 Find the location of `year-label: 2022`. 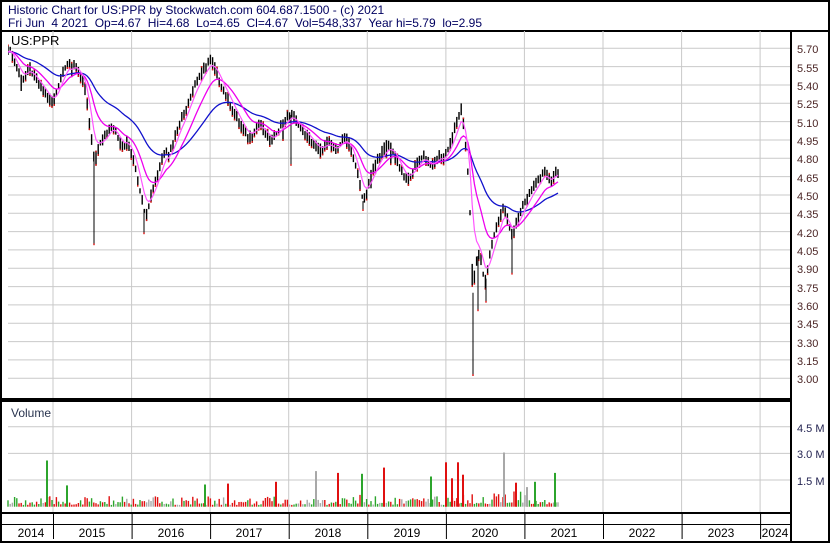

year-label: 2022 is located at coordinates (642, 533).